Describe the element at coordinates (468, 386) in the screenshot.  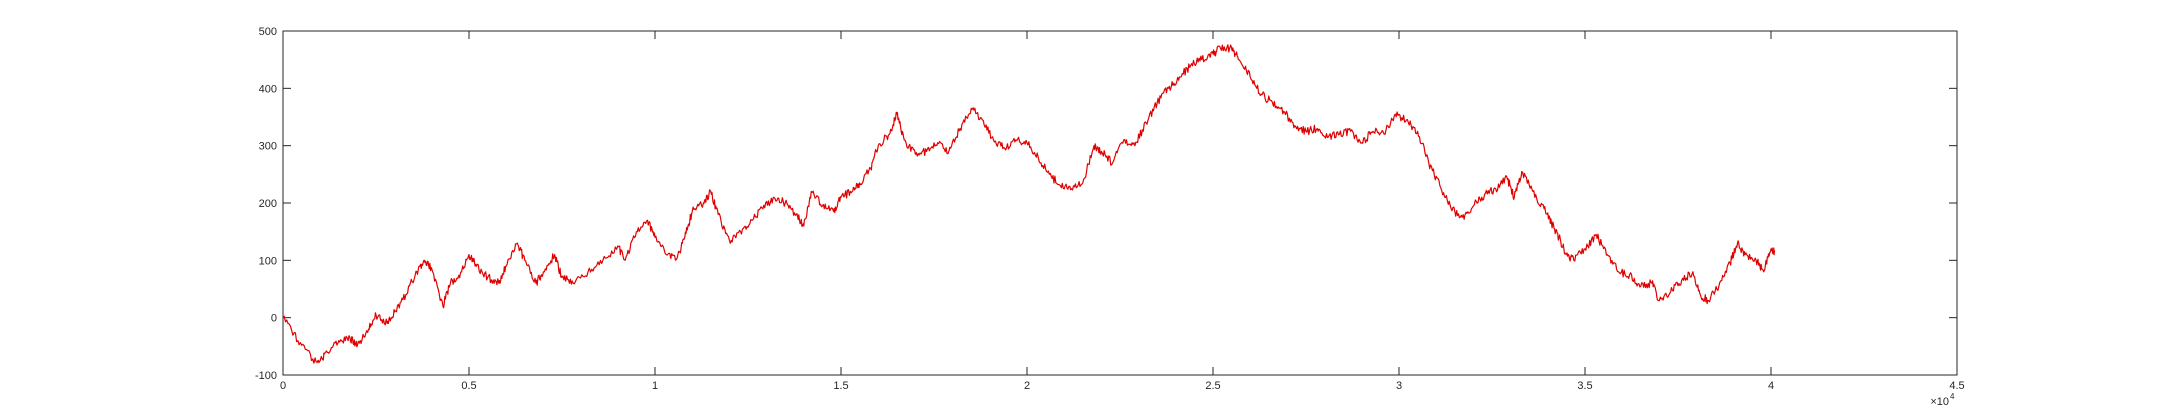
I see `x-tick-label: 0.5` at that location.